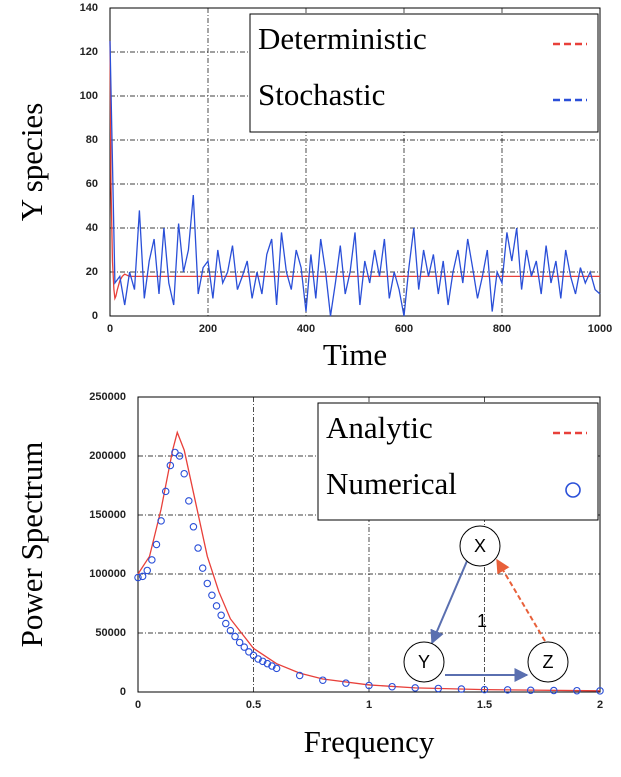 The width and height of the screenshot is (621, 777). What do you see at coordinates (107, 397) in the screenshot?
I see `y-tick-label: 250000` at bounding box center [107, 397].